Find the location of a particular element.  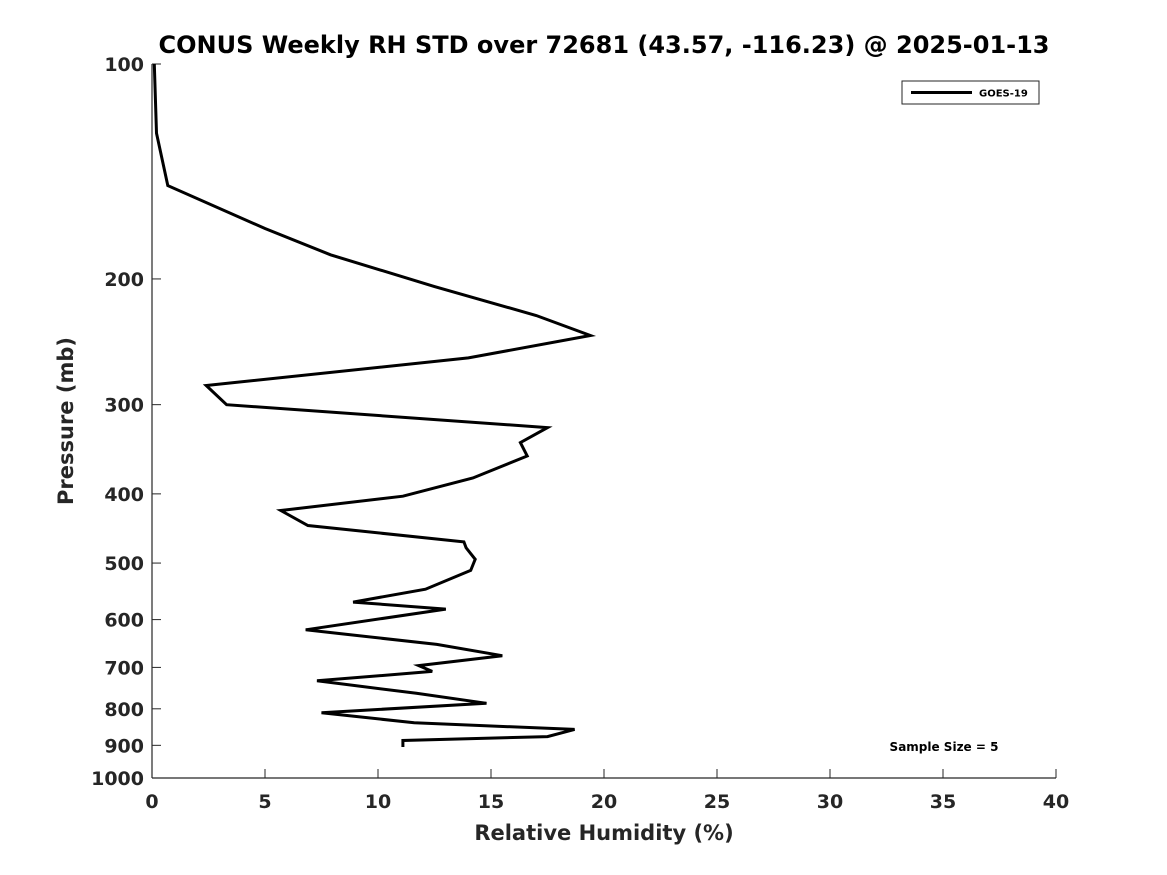

y-tick-label: 800 is located at coordinates (124, 710).